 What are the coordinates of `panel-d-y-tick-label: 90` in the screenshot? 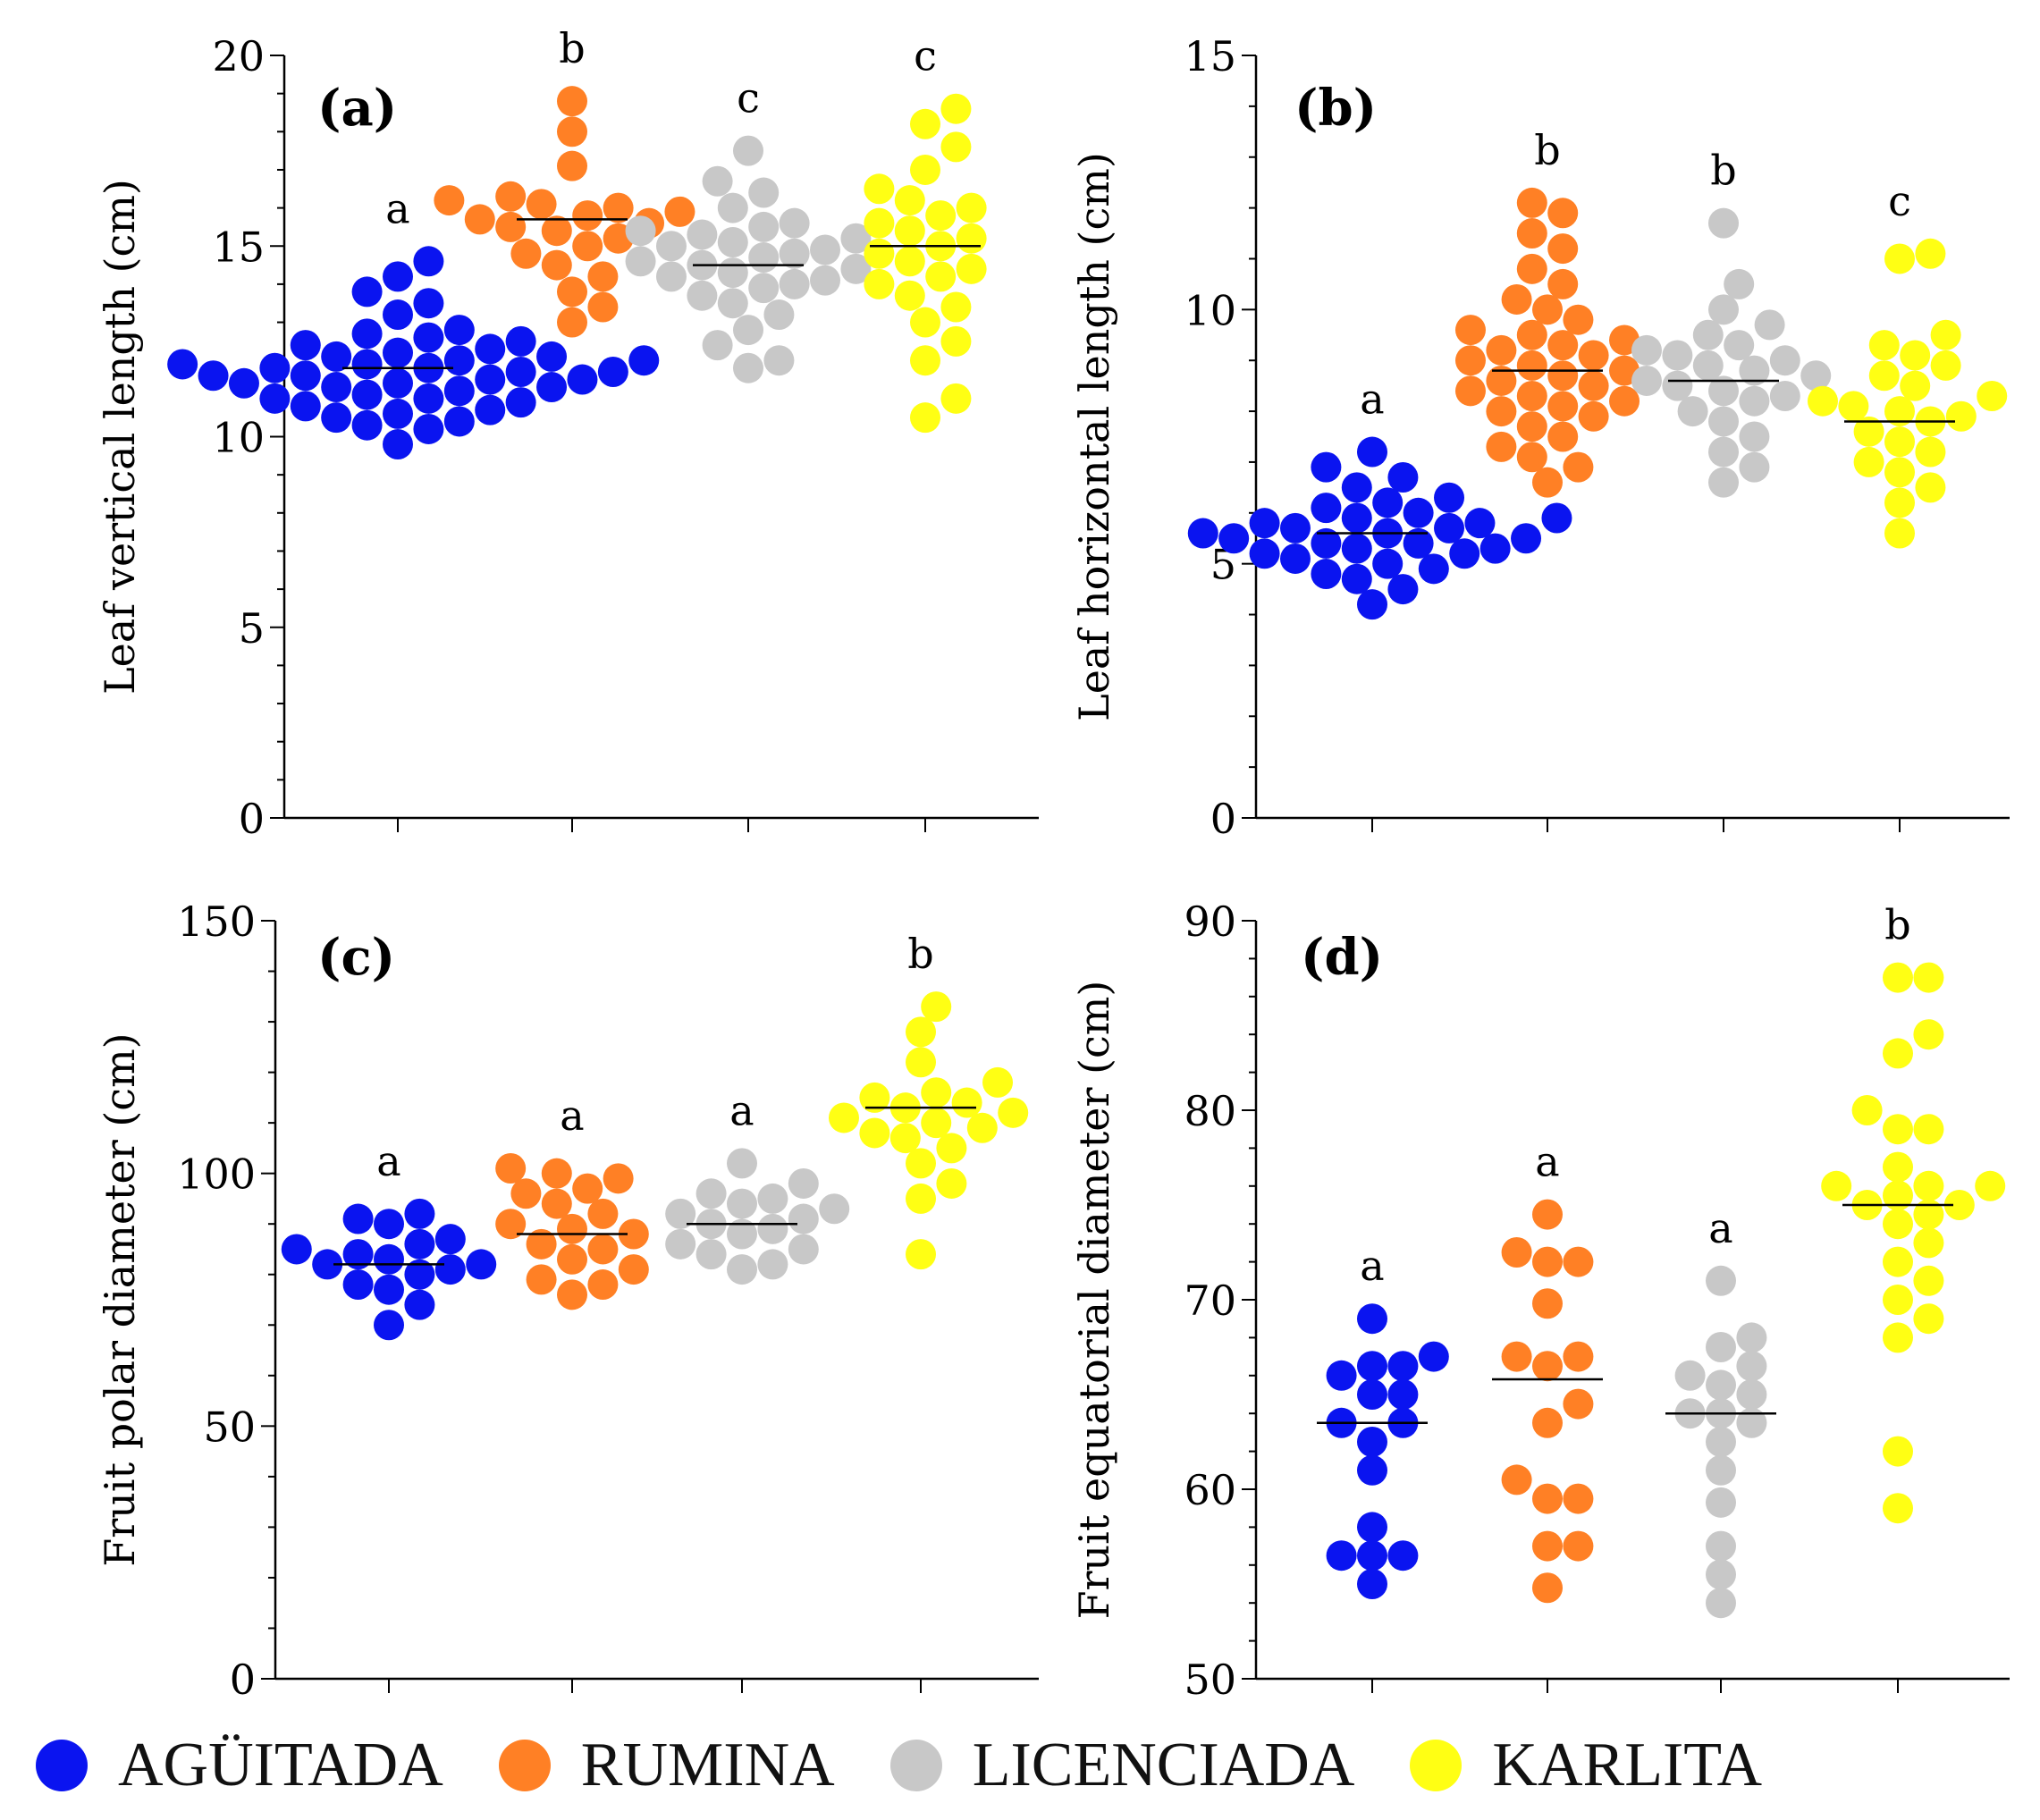 It's located at (1210, 921).